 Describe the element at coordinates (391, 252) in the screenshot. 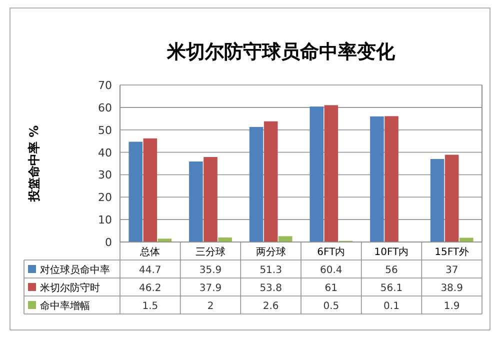

I see `x-tick-label: 10FT内` at that location.